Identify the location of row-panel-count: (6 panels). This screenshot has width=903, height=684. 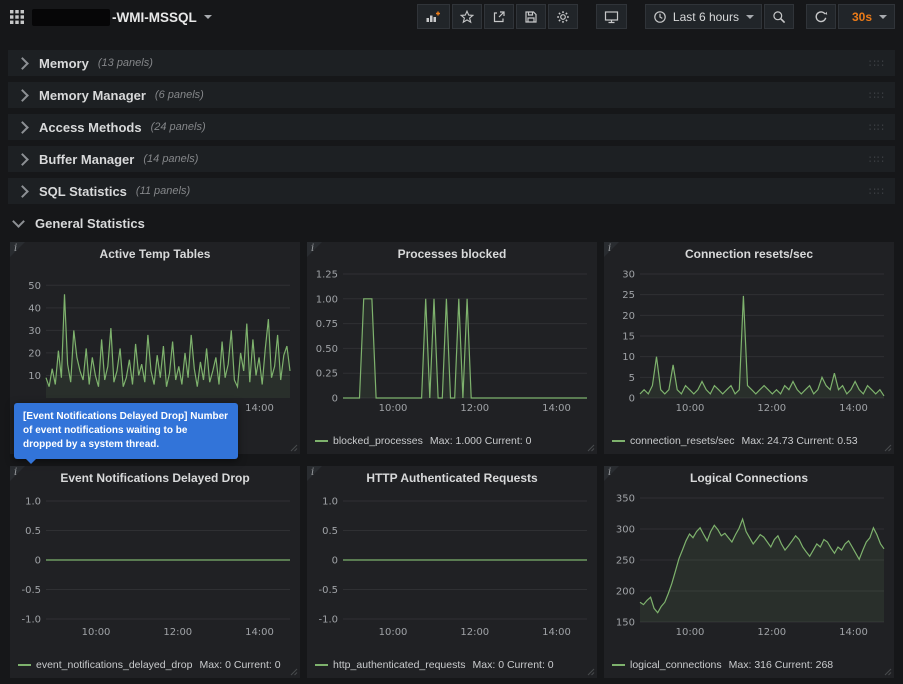
(179, 95).